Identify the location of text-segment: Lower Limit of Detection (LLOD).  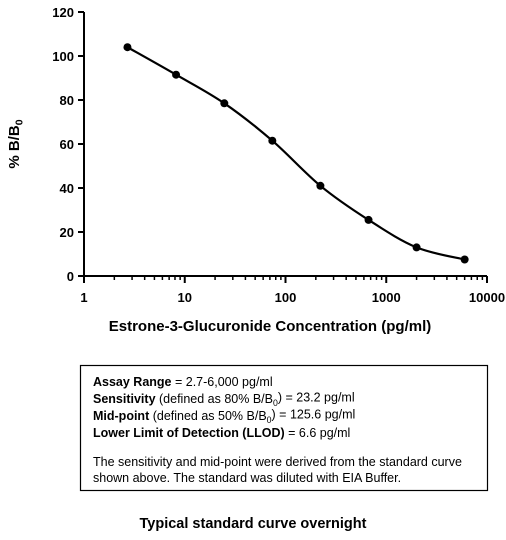
(189, 433).